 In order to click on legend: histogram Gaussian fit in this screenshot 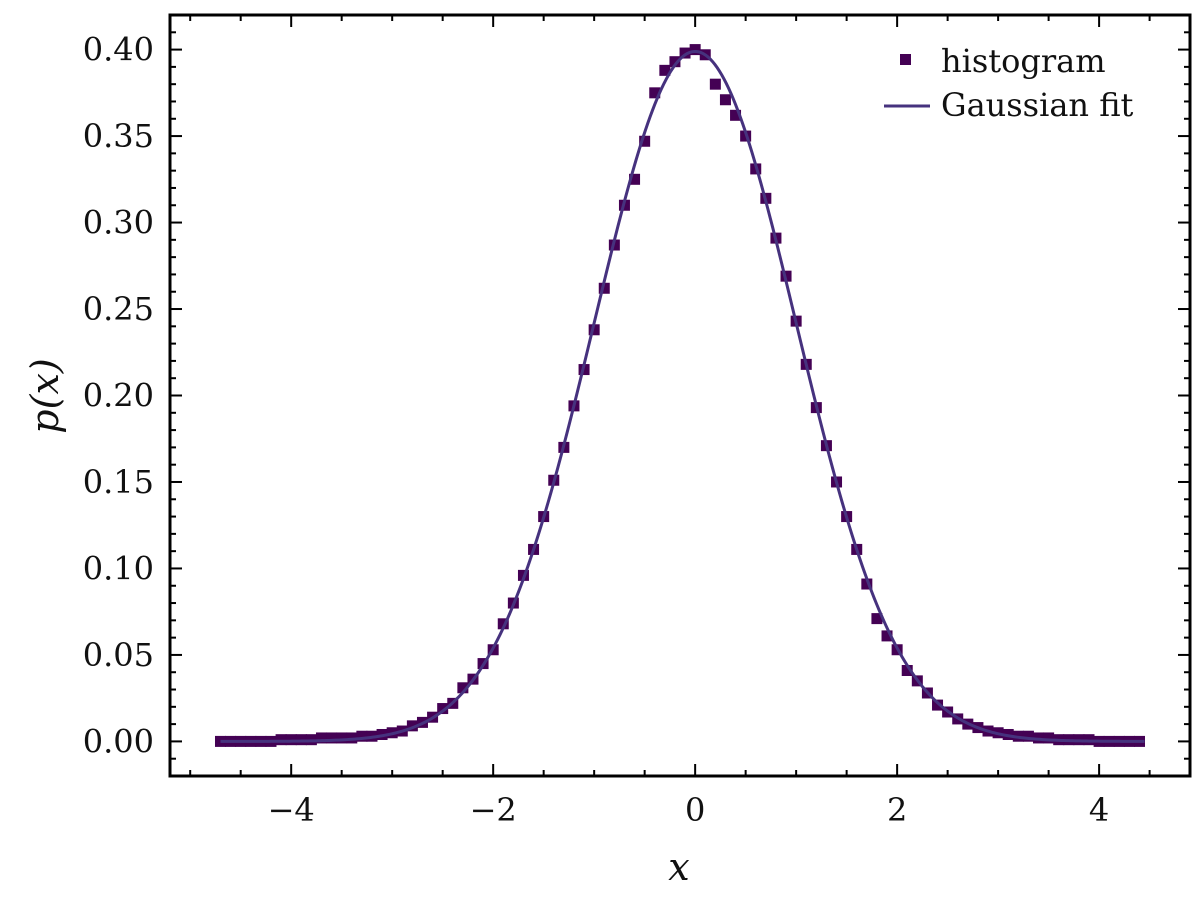, I will do `click(1009, 83)`.